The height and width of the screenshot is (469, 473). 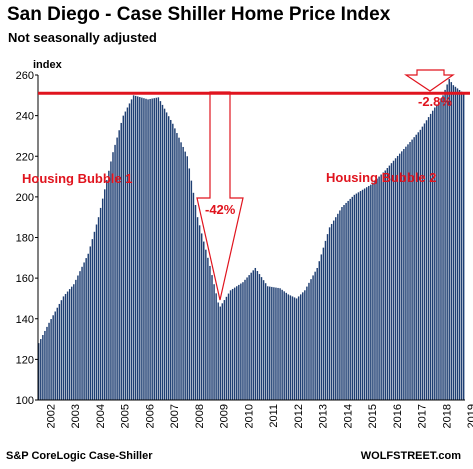 What do you see at coordinates (435, 101) in the screenshot?
I see `annotation-drop-2-8: -2.8%` at bounding box center [435, 101].